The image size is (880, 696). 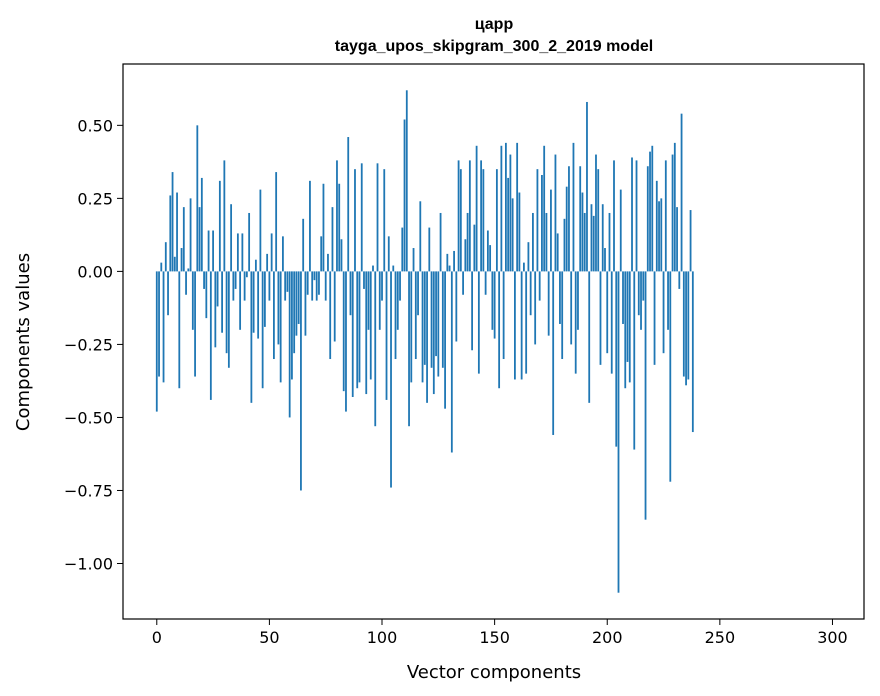 What do you see at coordinates (720, 637) in the screenshot?
I see `x-tick-label: 250` at bounding box center [720, 637].